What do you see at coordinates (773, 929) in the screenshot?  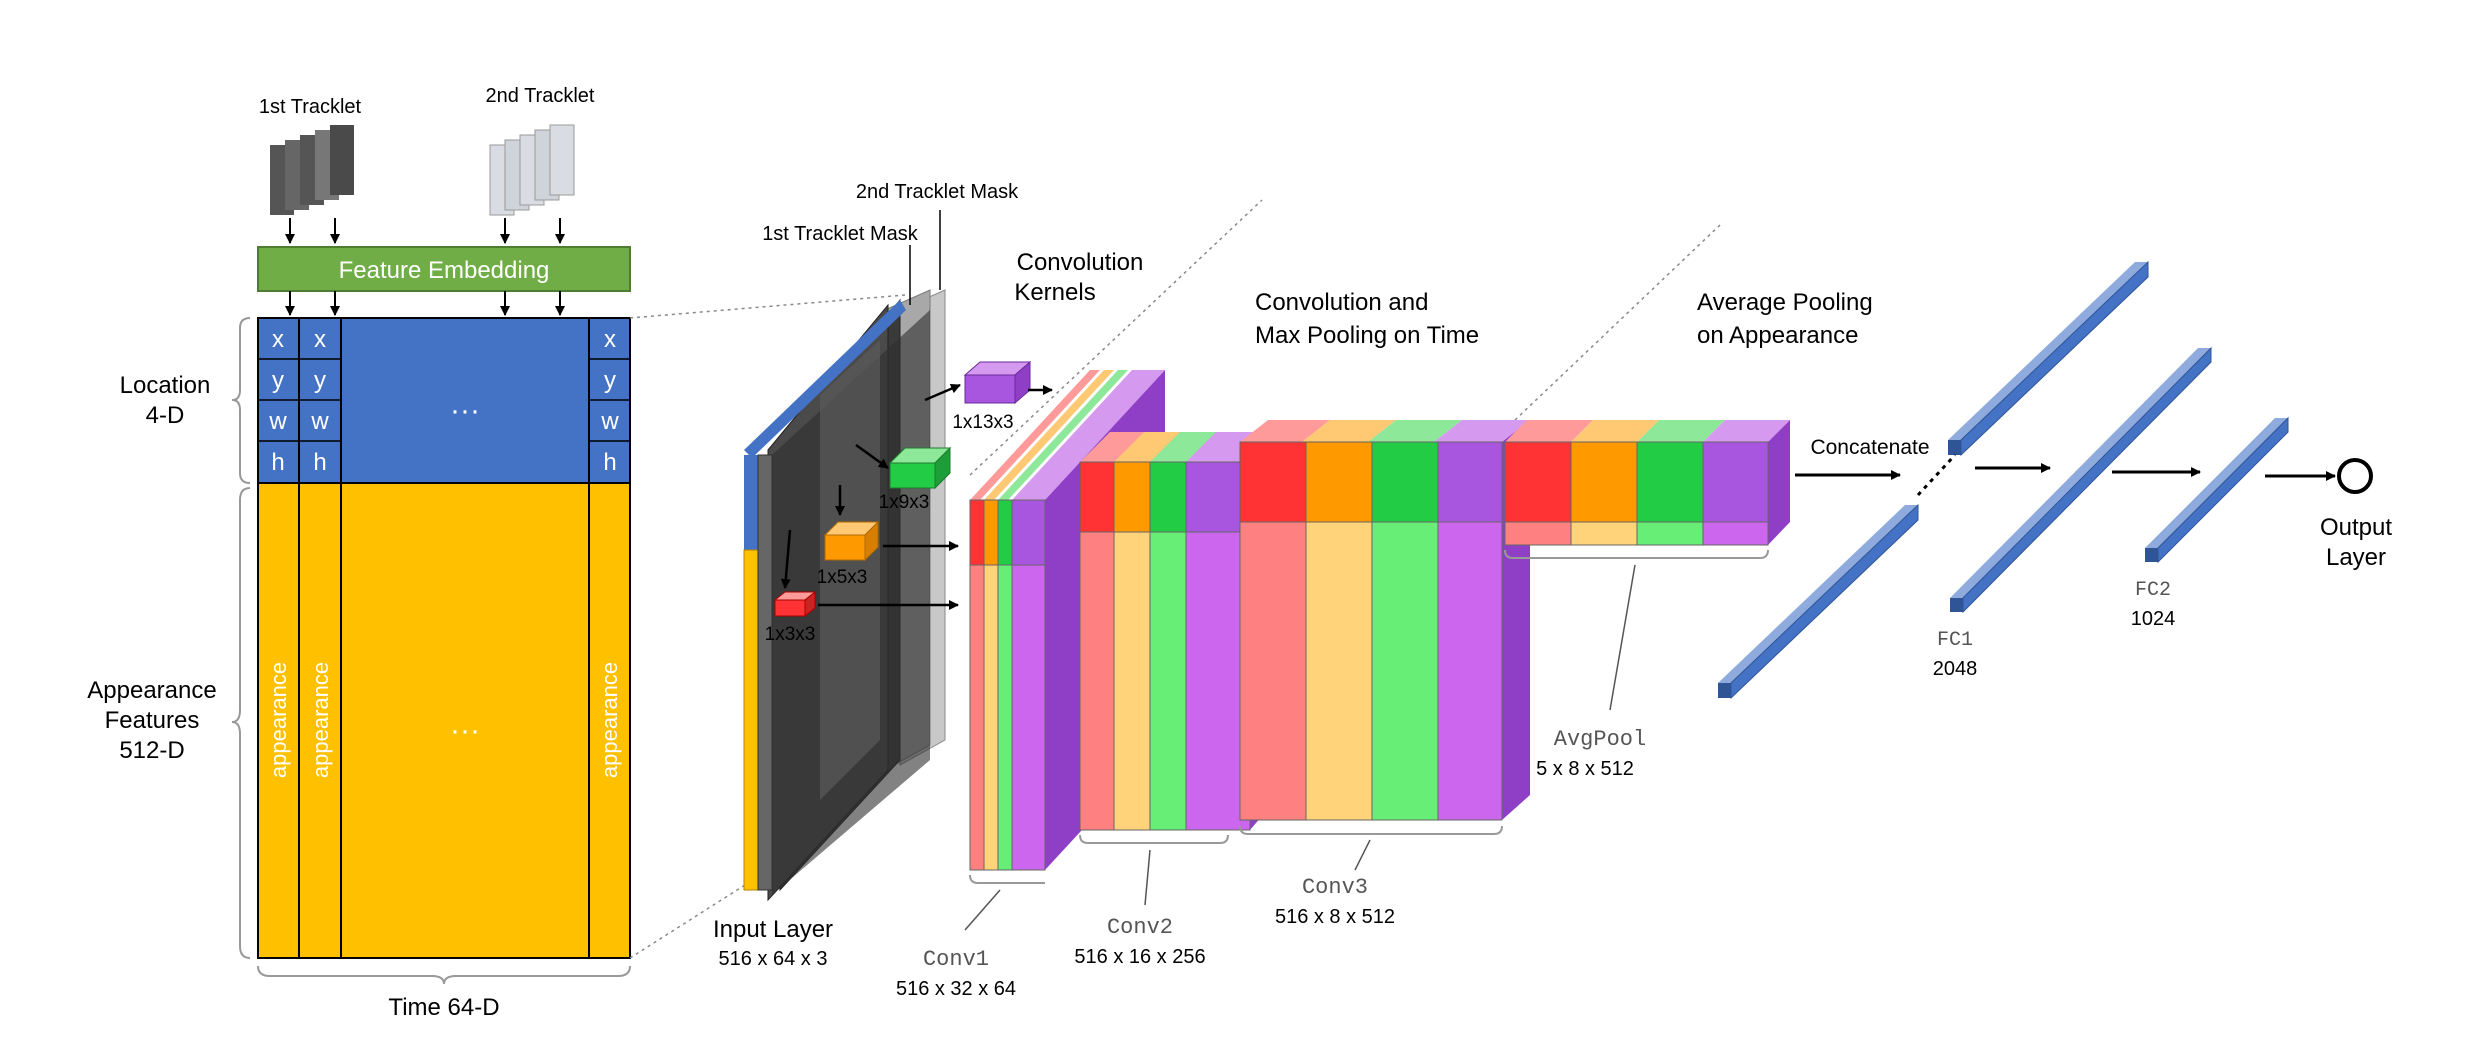 I see `input-layer-name: Input Layer` at bounding box center [773, 929].